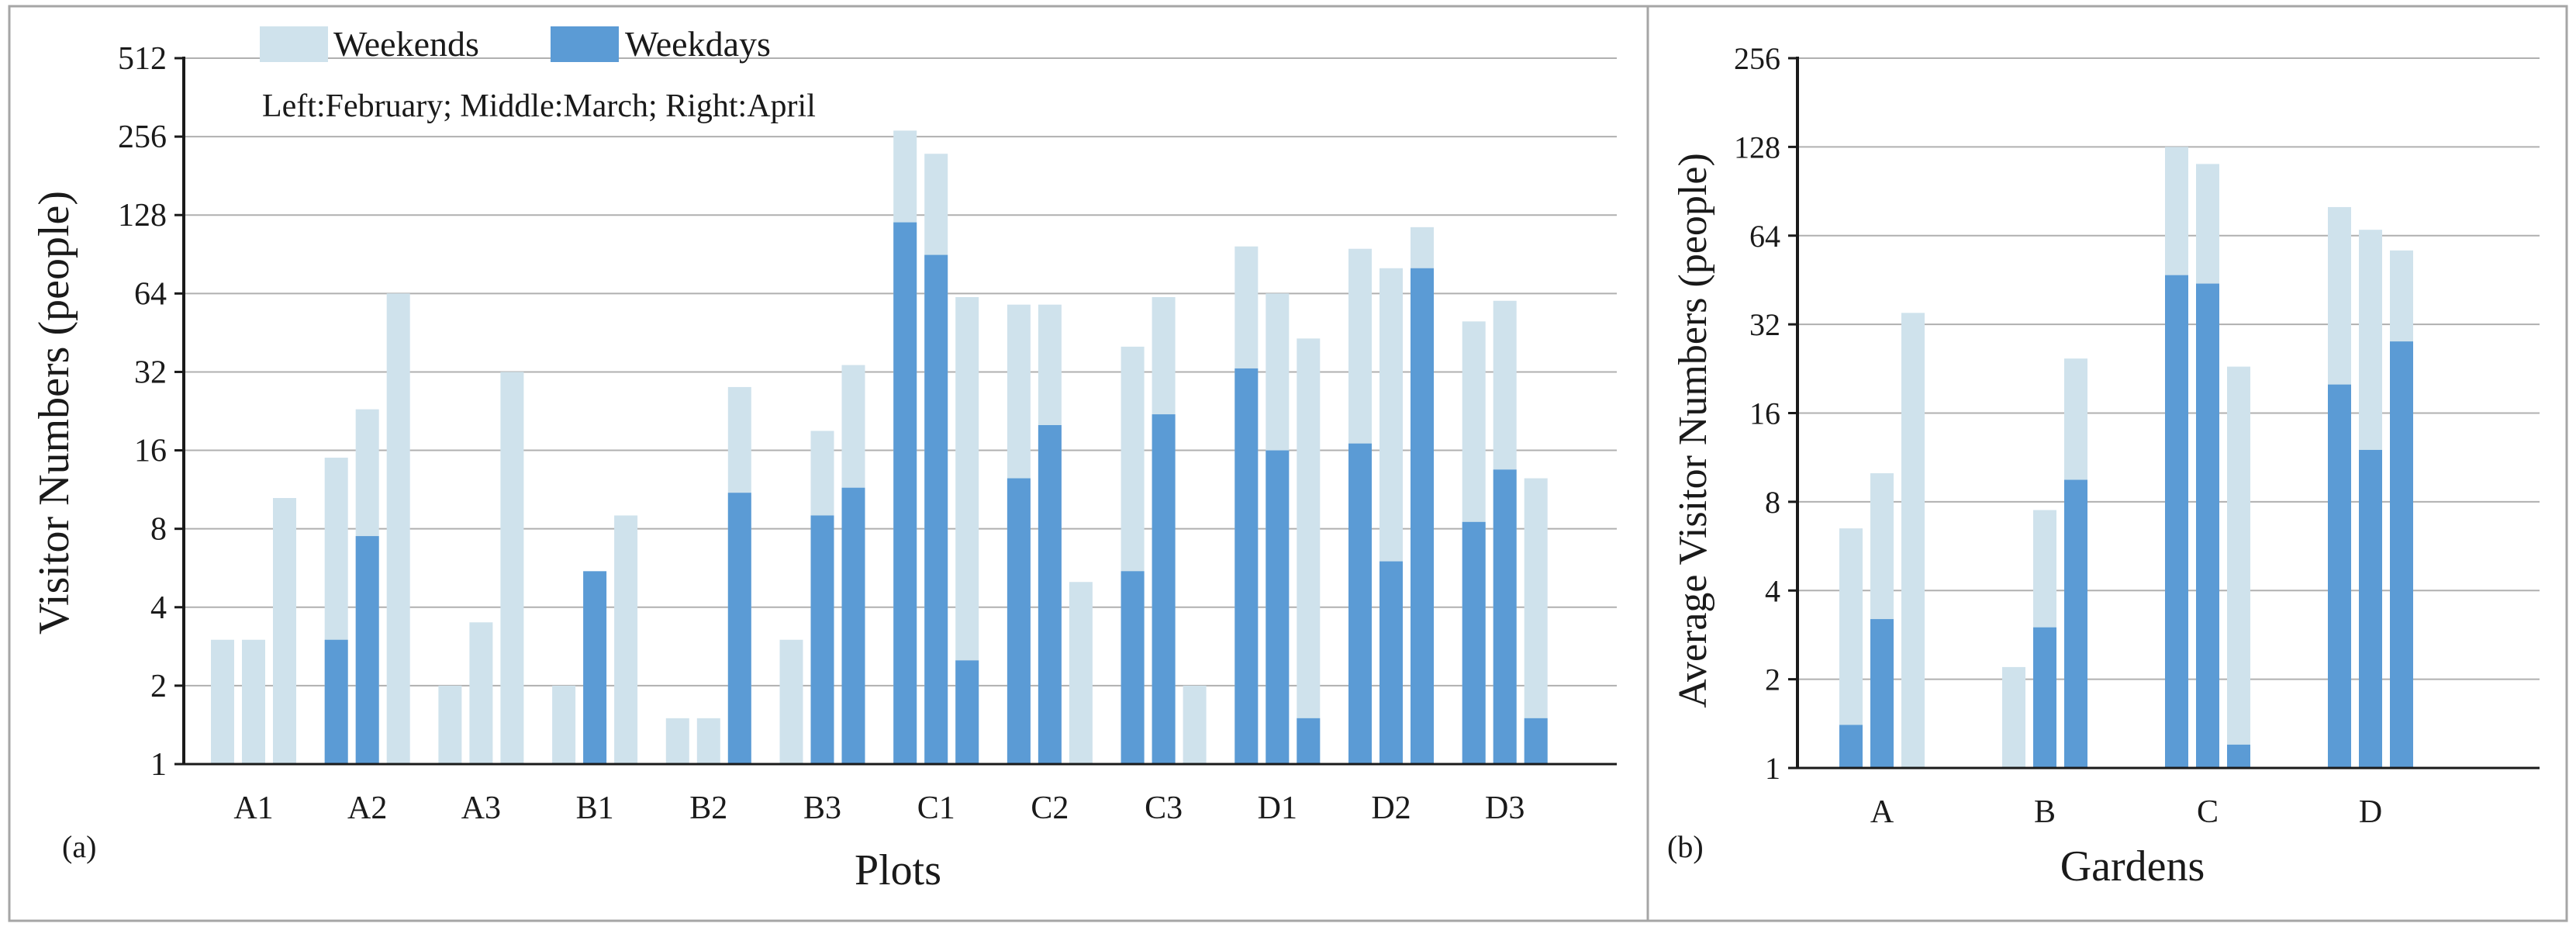  Describe the element at coordinates (253, 701) in the screenshot. I see `bar-weekends-A1-March` at that location.